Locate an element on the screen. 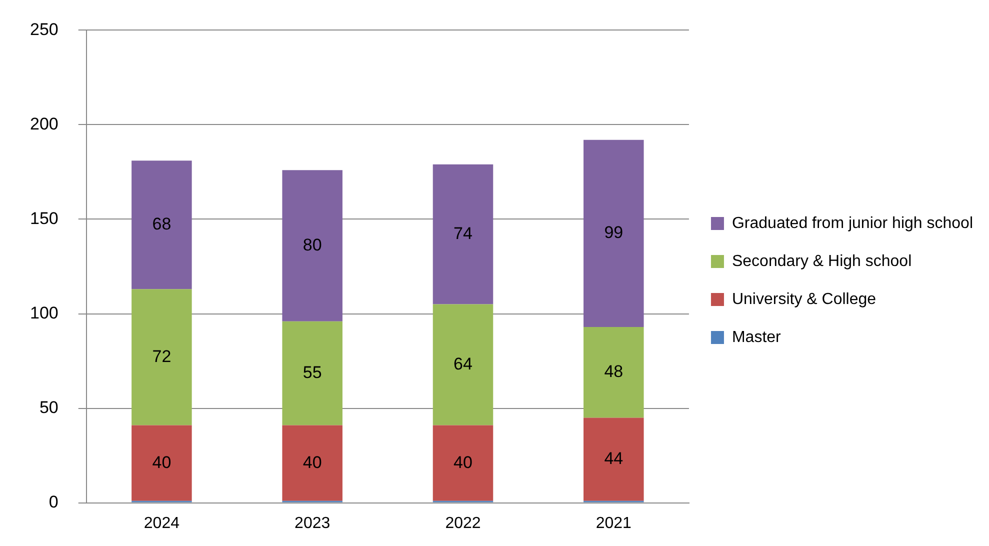  data-label: 48 is located at coordinates (614, 372).